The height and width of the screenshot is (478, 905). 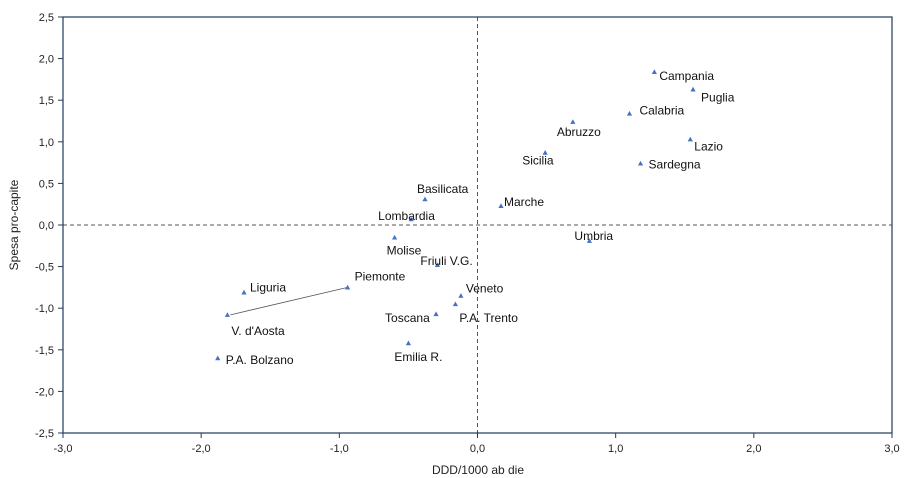 I want to click on x-tick-label: -2,0, so click(x=201, y=449).